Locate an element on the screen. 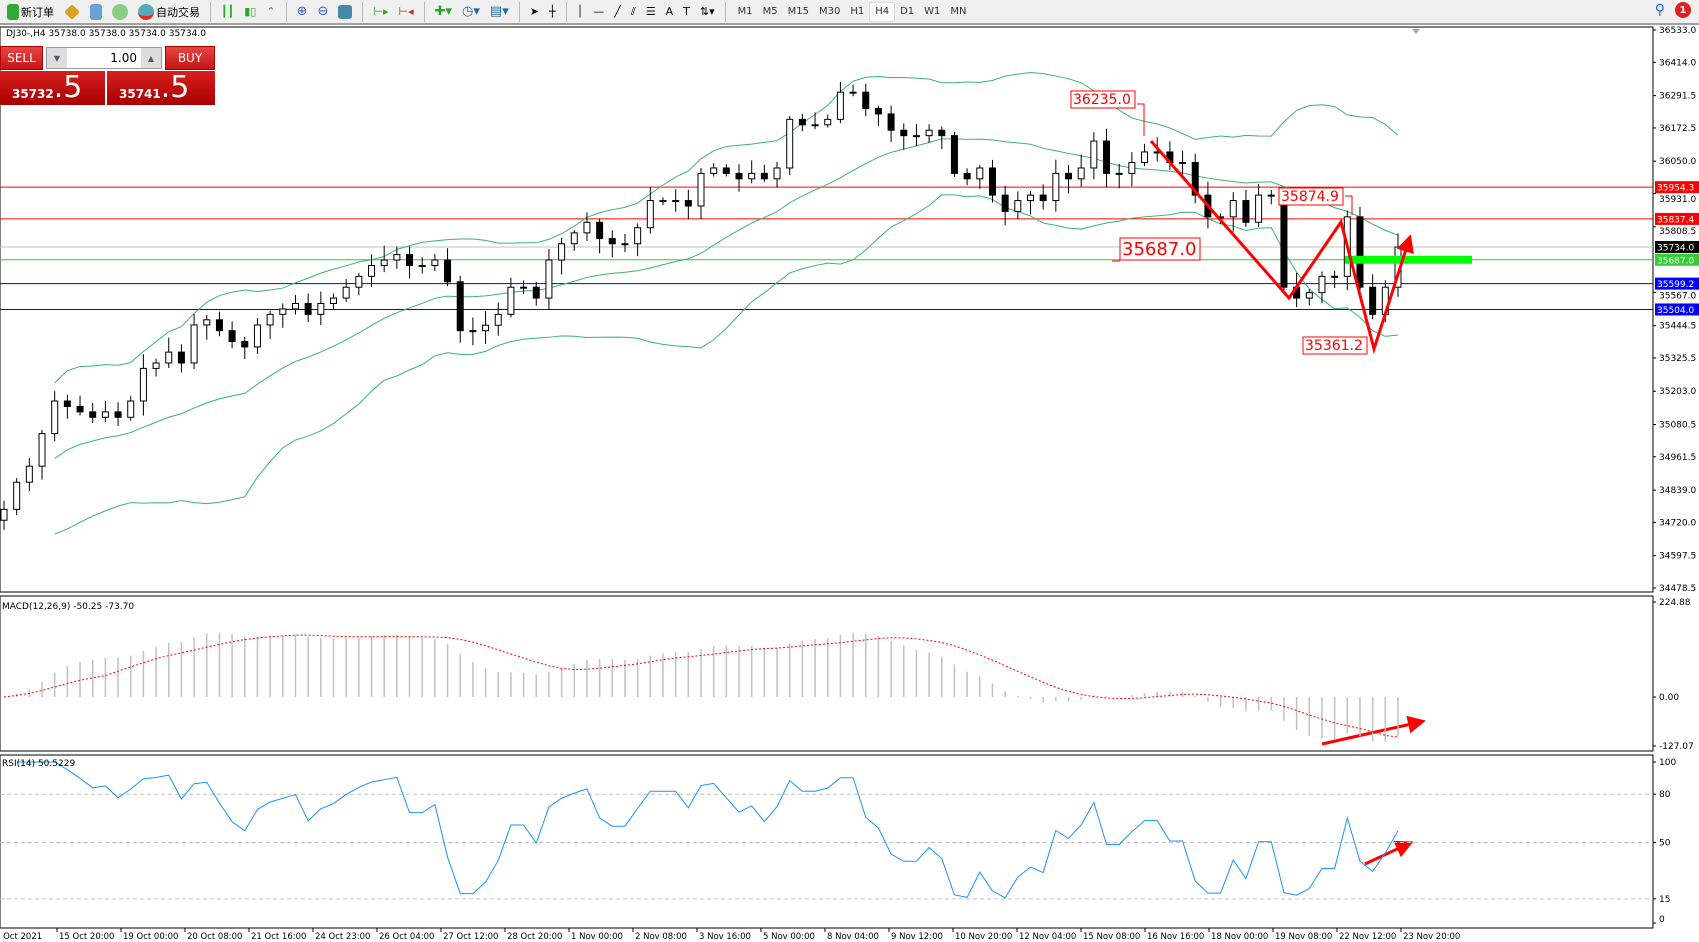  trendline-icon: ╱ is located at coordinates (617, 11).